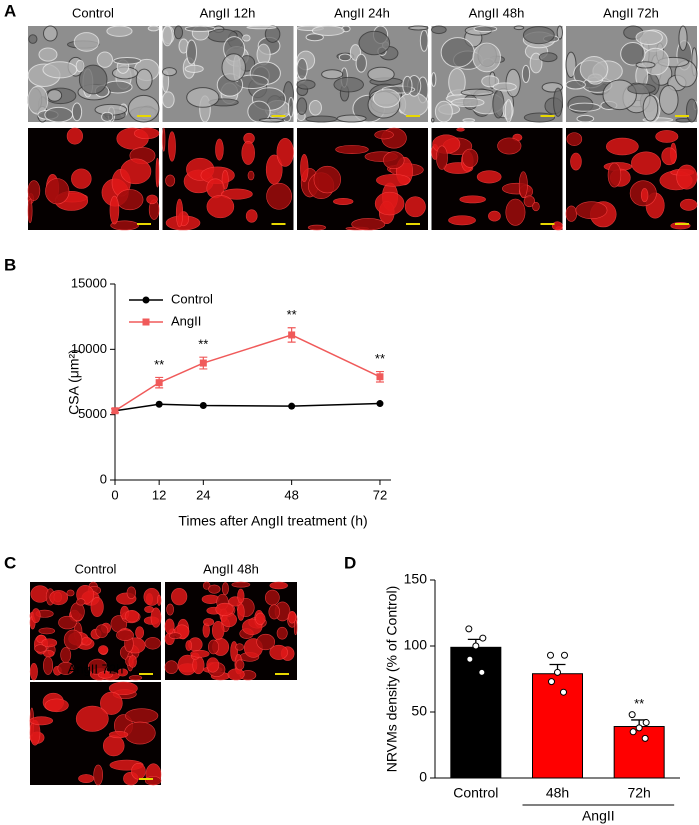 The width and height of the screenshot is (699, 825). What do you see at coordinates (103, 478) in the screenshot?
I see `y-tick-label: 0` at bounding box center [103, 478].